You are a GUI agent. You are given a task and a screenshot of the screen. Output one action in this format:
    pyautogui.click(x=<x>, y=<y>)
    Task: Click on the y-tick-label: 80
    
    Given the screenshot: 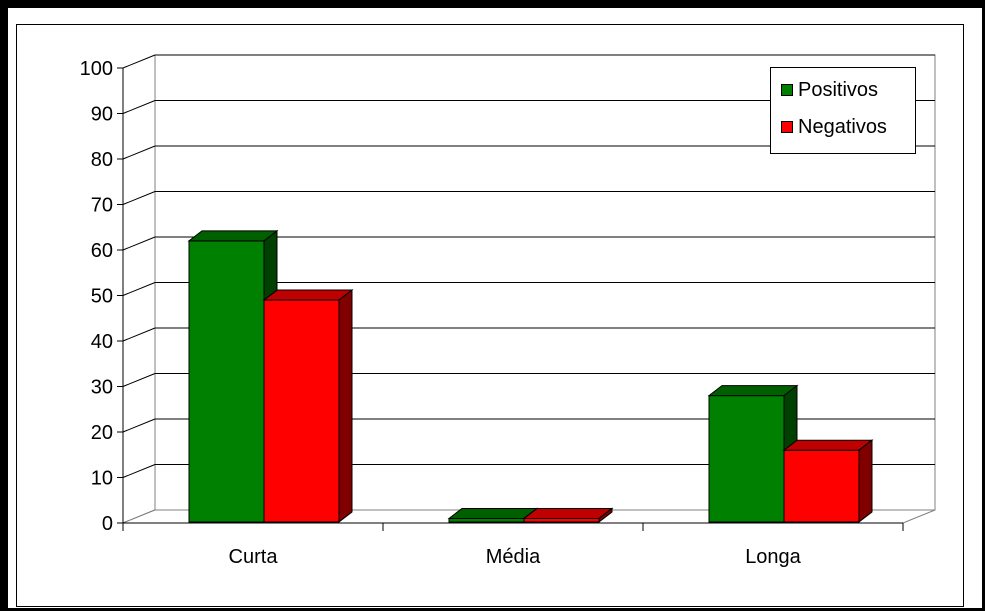 What is the action you would take?
    pyautogui.click(x=102, y=160)
    